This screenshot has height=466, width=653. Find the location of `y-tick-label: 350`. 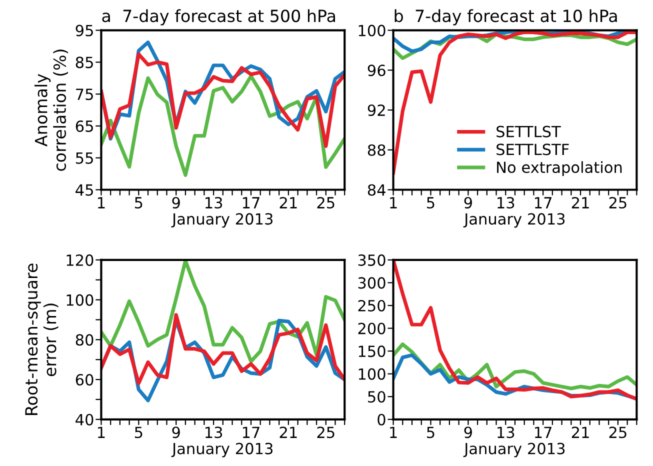

y-tick-label: 350 is located at coordinates (372, 260).